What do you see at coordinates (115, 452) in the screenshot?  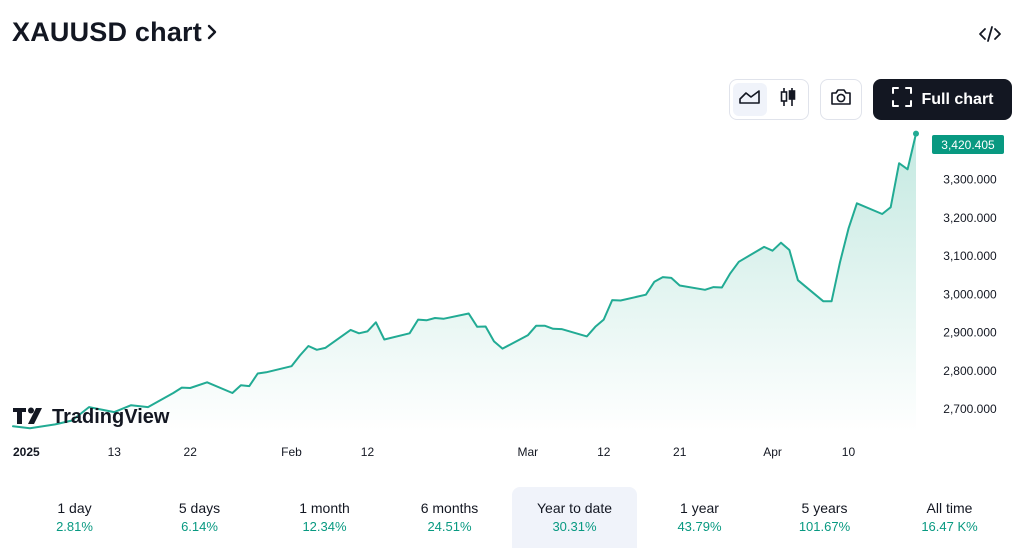 I see `x-tick-label: 13` at bounding box center [115, 452].